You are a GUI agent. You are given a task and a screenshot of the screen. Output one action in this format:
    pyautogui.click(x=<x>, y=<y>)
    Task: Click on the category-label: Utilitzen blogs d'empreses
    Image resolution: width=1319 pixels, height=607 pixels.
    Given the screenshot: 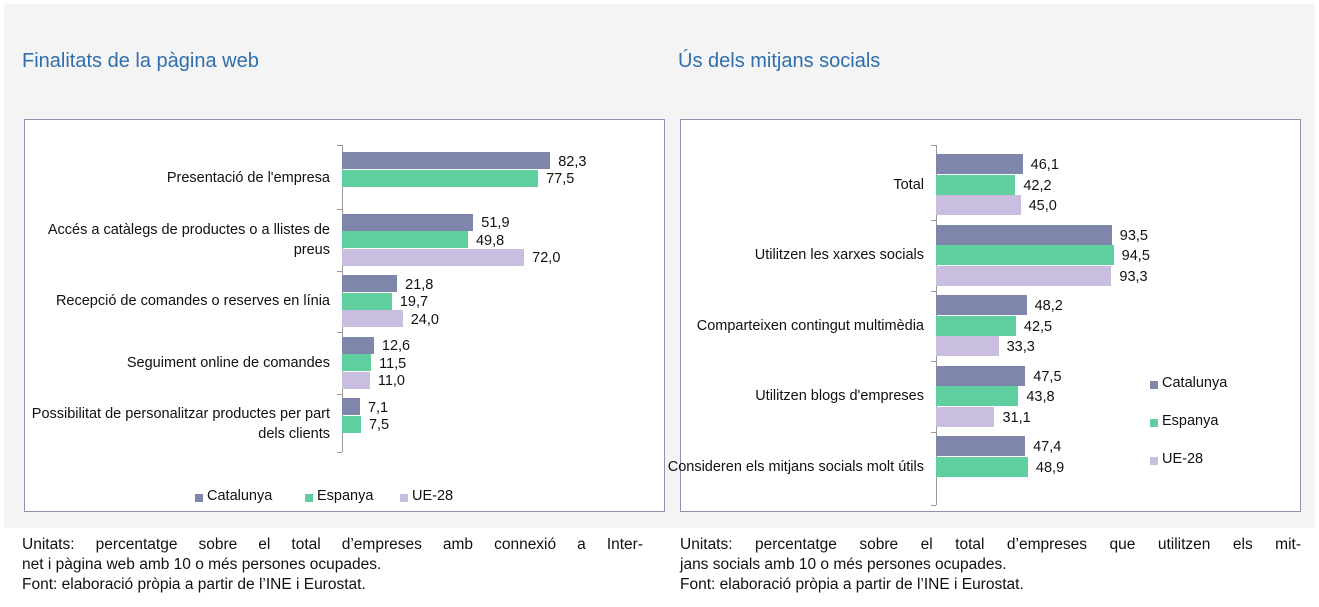 What is the action you would take?
    pyautogui.click(x=839, y=396)
    